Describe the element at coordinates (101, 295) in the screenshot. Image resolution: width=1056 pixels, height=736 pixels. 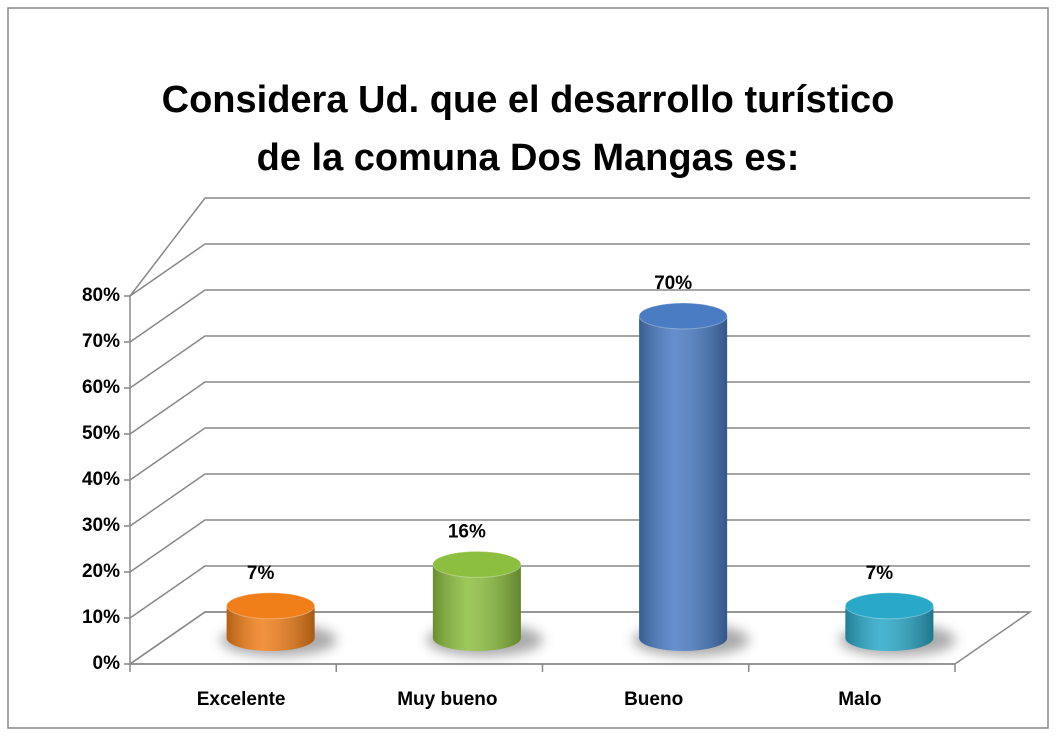
I see `y-tick-label: 80%` at that location.